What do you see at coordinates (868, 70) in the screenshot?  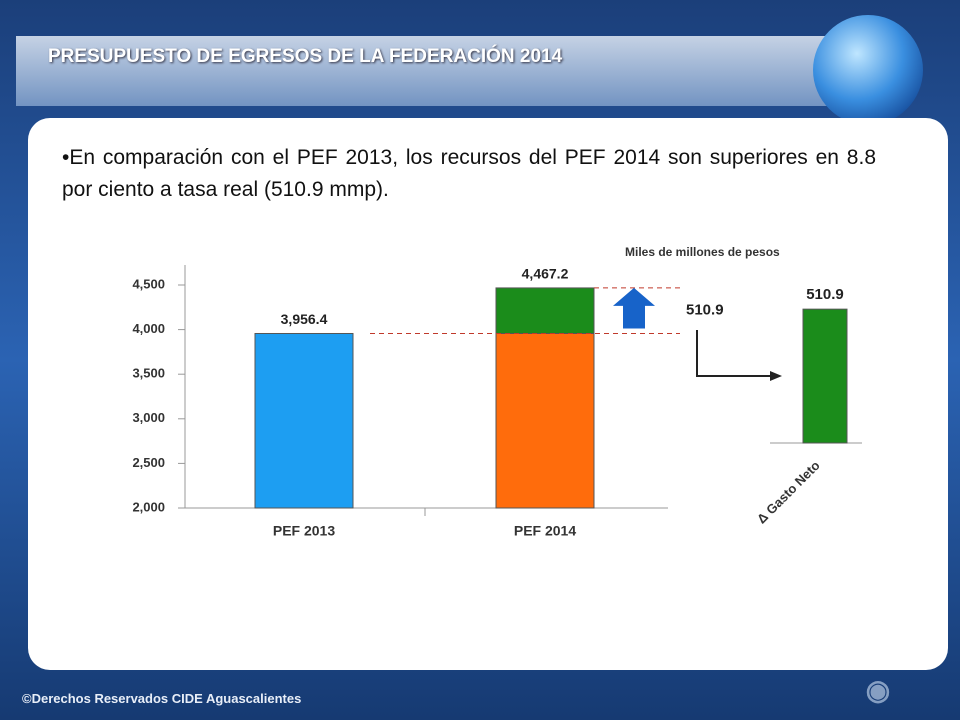 I see `globe` at bounding box center [868, 70].